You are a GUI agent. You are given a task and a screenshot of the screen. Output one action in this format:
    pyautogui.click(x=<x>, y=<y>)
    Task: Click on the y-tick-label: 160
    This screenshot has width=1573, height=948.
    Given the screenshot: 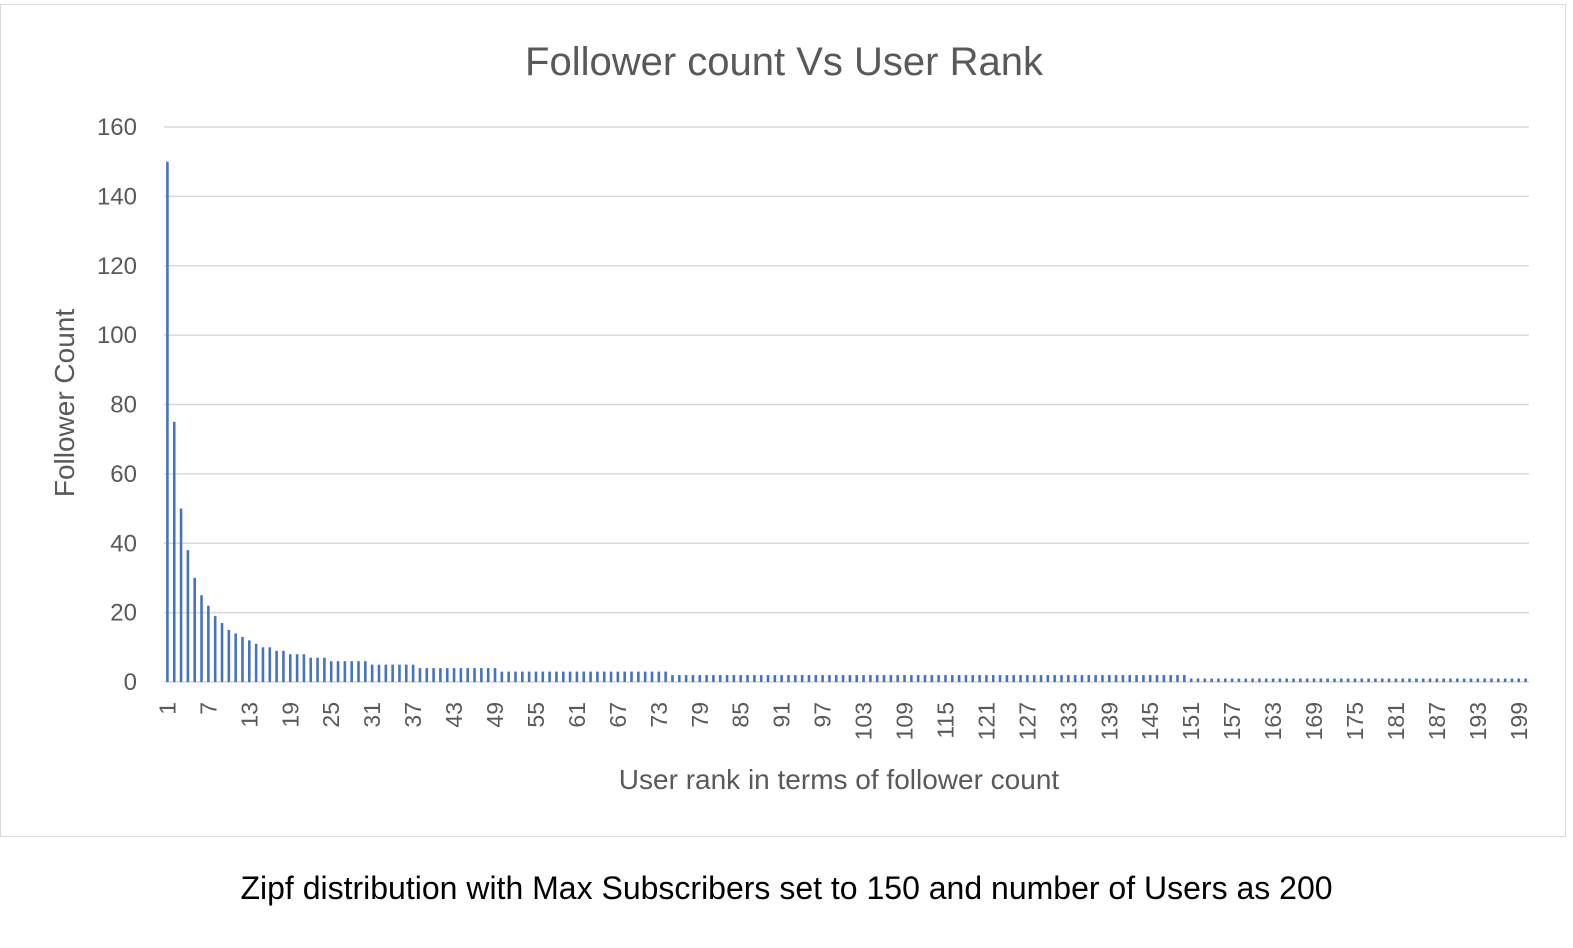 What is the action you would take?
    pyautogui.click(x=117, y=127)
    